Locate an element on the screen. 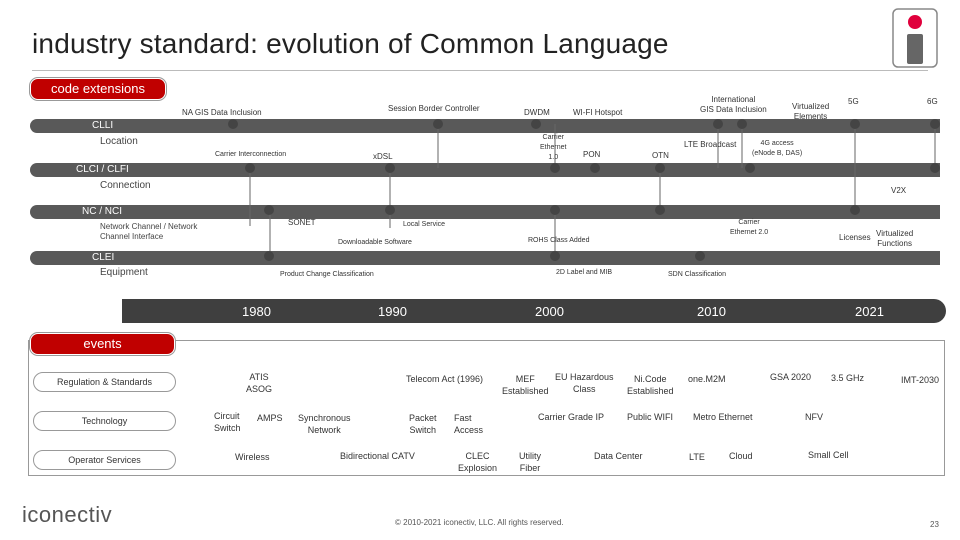  event-gsa2020: GSA 2020 is located at coordinates (791, 377).